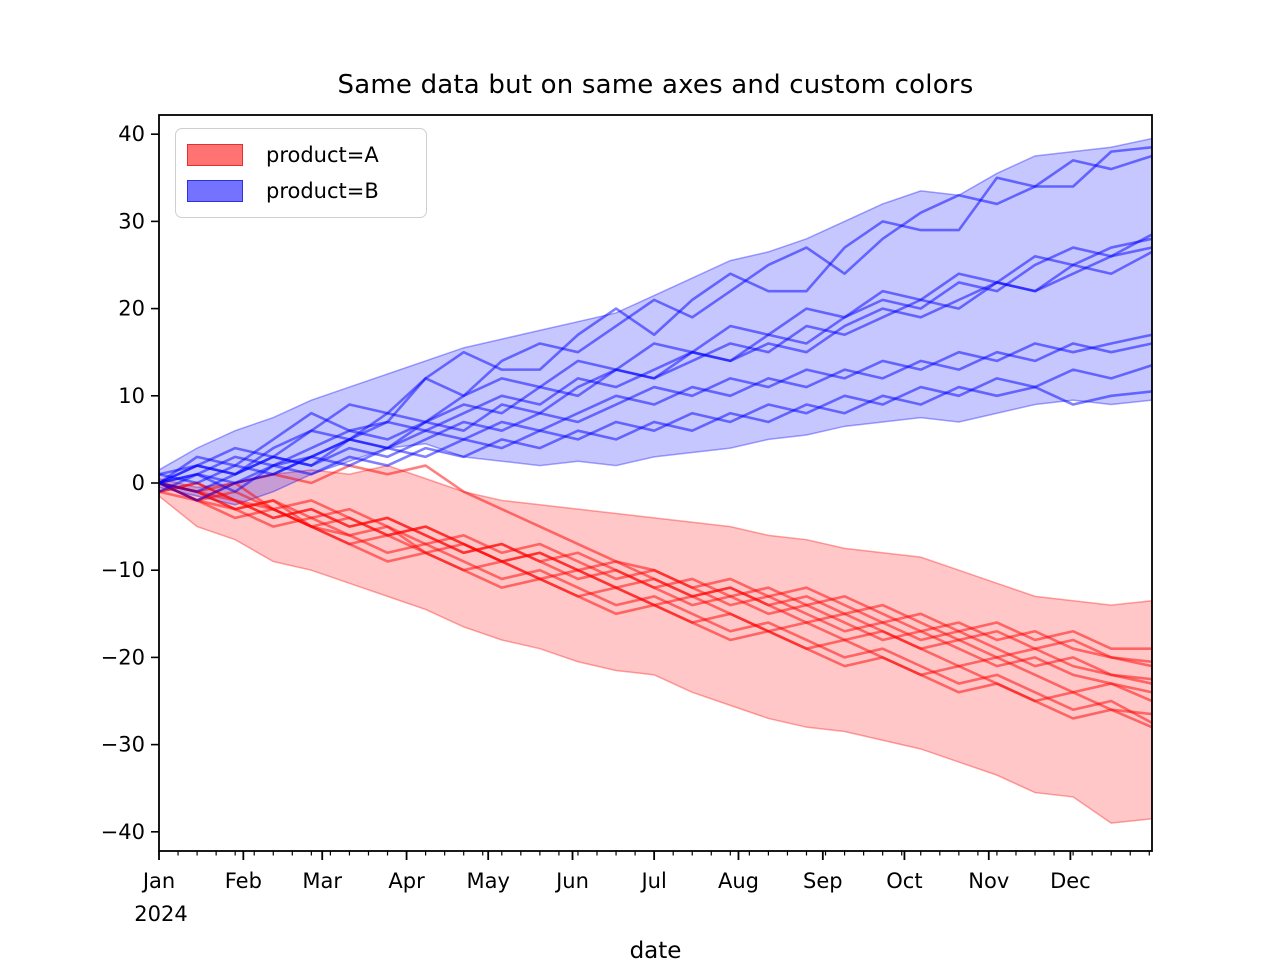 The image size is (1280, 964). I want to click on legend-item-product-a: product=A, so click(306, 155).